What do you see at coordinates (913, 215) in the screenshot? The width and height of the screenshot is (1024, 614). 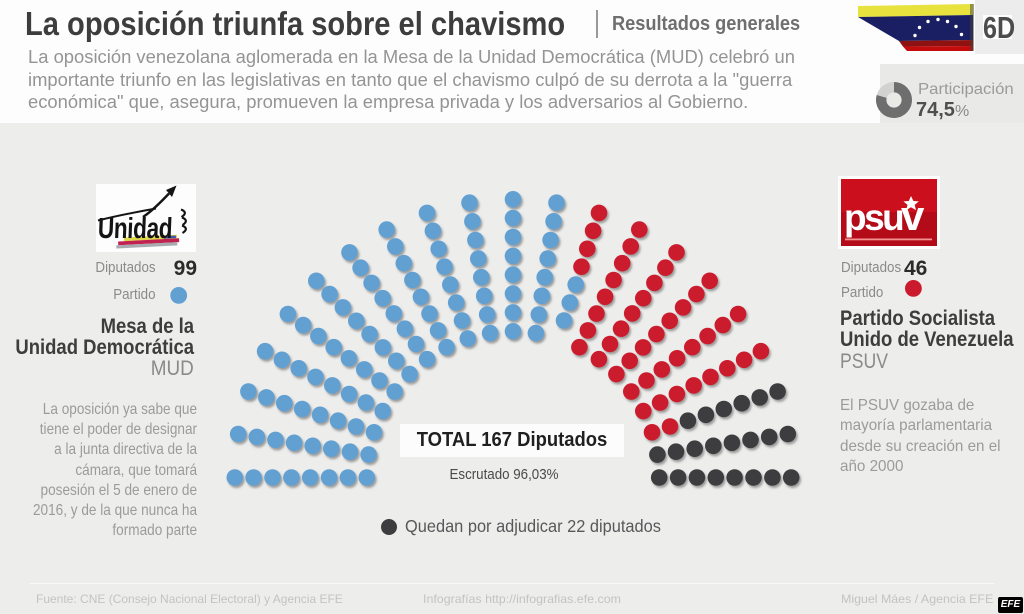 I see `svg-text: v` at bounding box center [913, 215].